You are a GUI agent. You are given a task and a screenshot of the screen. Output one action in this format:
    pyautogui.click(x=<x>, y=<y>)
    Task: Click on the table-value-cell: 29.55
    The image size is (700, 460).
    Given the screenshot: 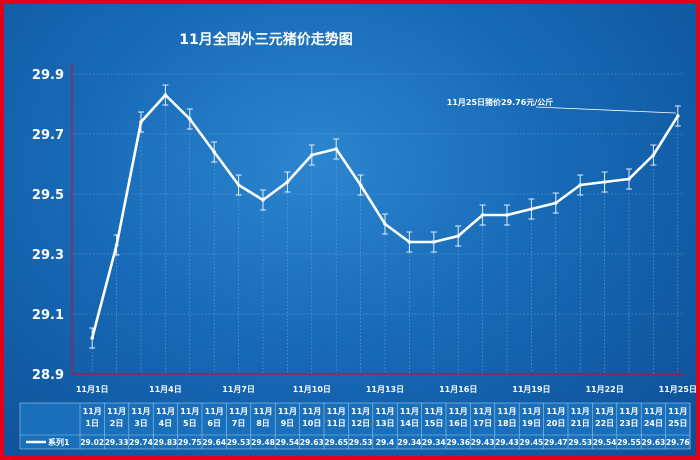 What is the action you would take?
    pyautogui.click(x=629, y=442)
    